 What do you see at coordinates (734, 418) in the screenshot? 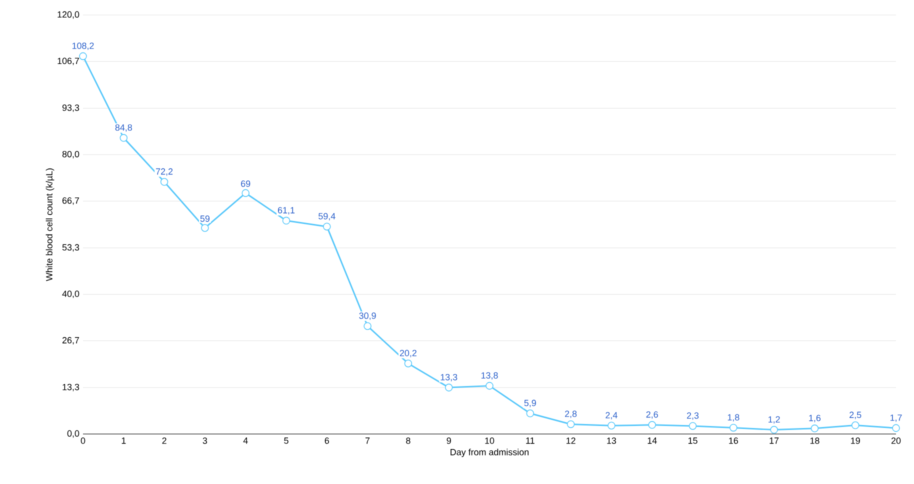
I see `data-label: 1,8` at bounding box center [734, 418].